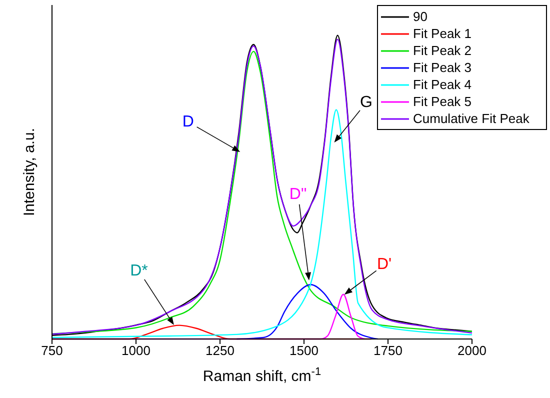  Describe the element at coordinates (471, 118) in the screenshot. I see `legend-label: Cumulative Fit Peak` at that location.